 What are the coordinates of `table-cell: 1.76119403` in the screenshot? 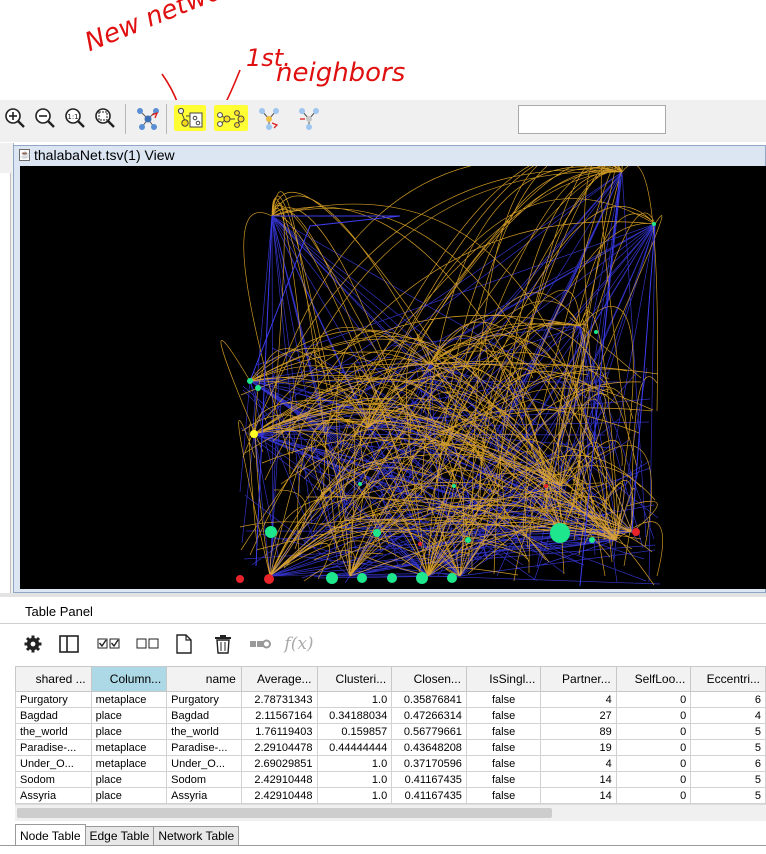 It's located at (279, 731).